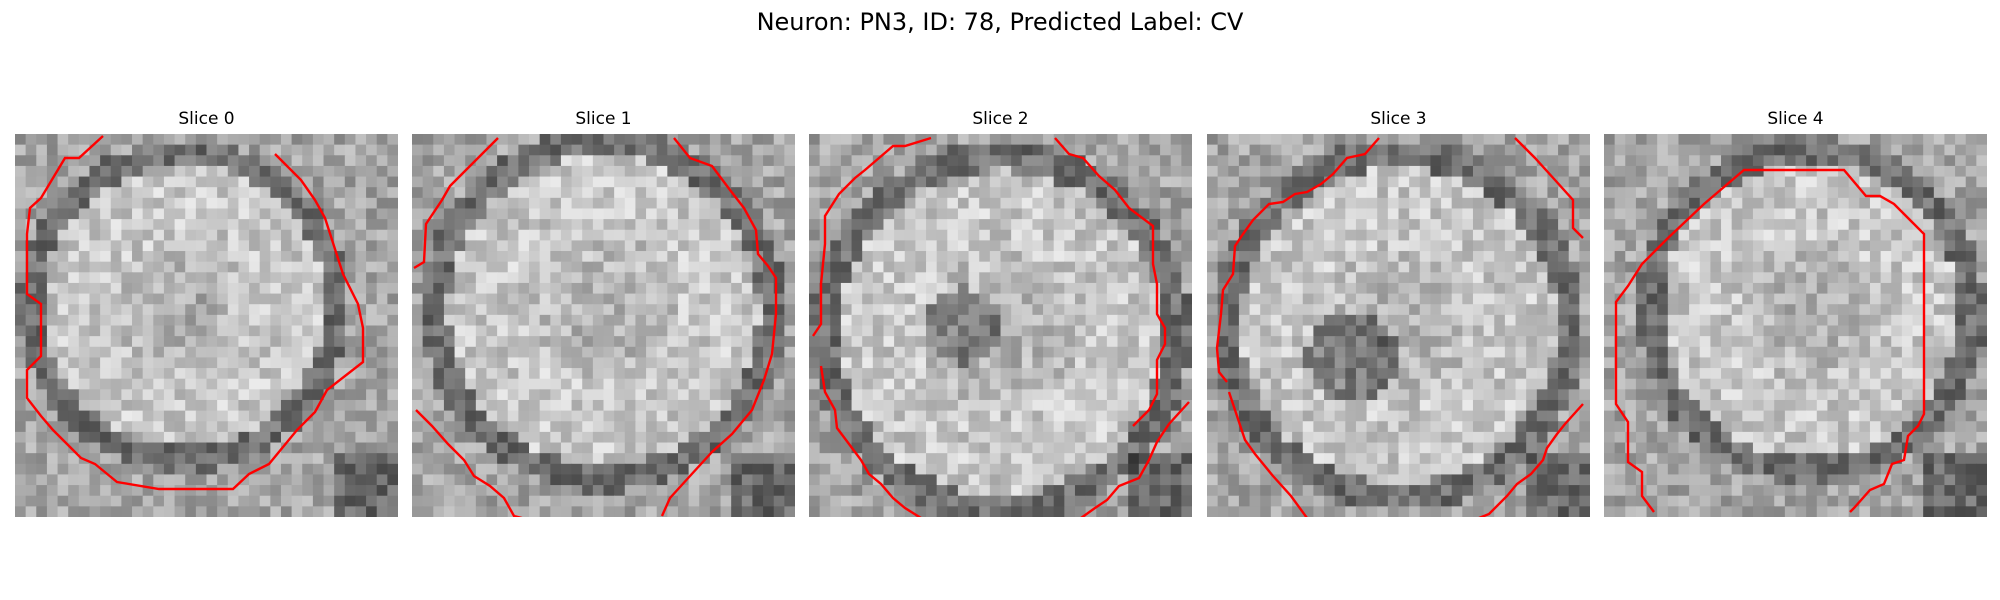  What do you see at coordinates (195, 313) in the screenshot?
I see `contour-left` at bounding box center [195, 313].